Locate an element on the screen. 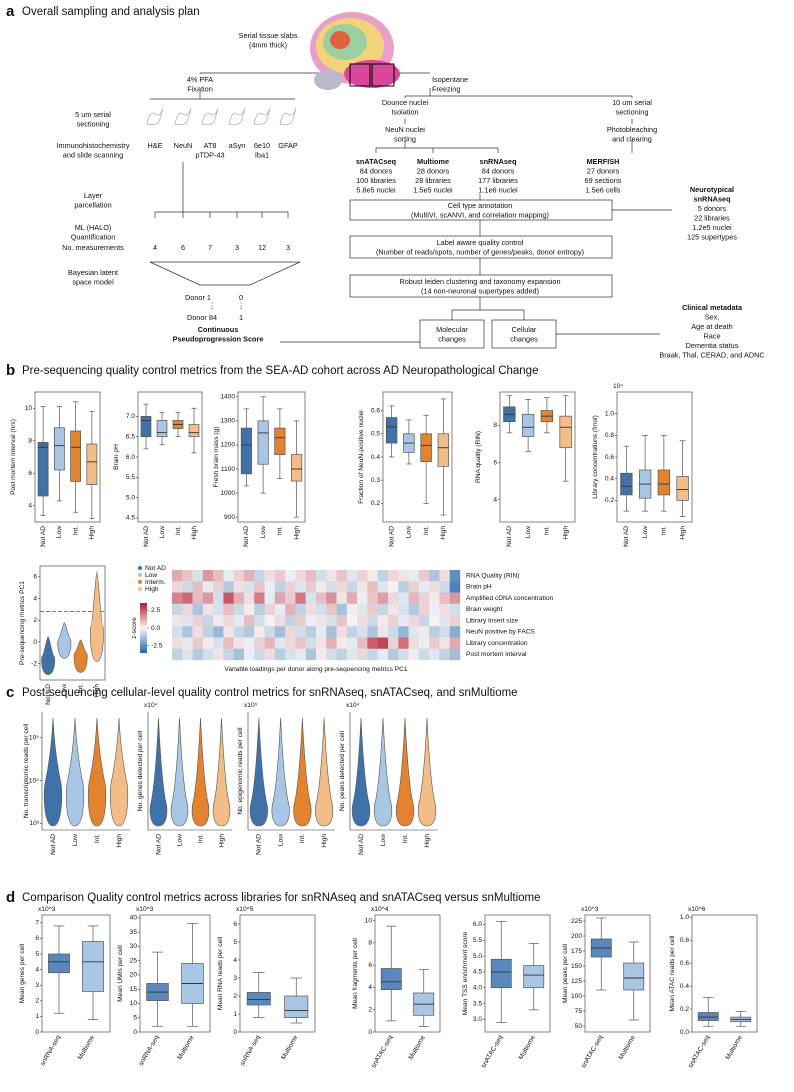 Image resolution: width=794 pixels, height=1092 pixels. node-text: Molecular is located at coordinates (452, 329).